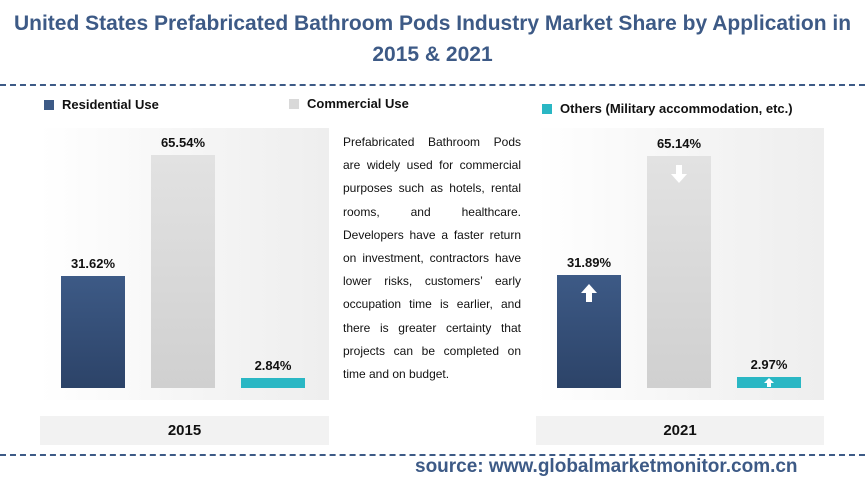  I want to click on bar-2021-commercial, so click(679, 272).